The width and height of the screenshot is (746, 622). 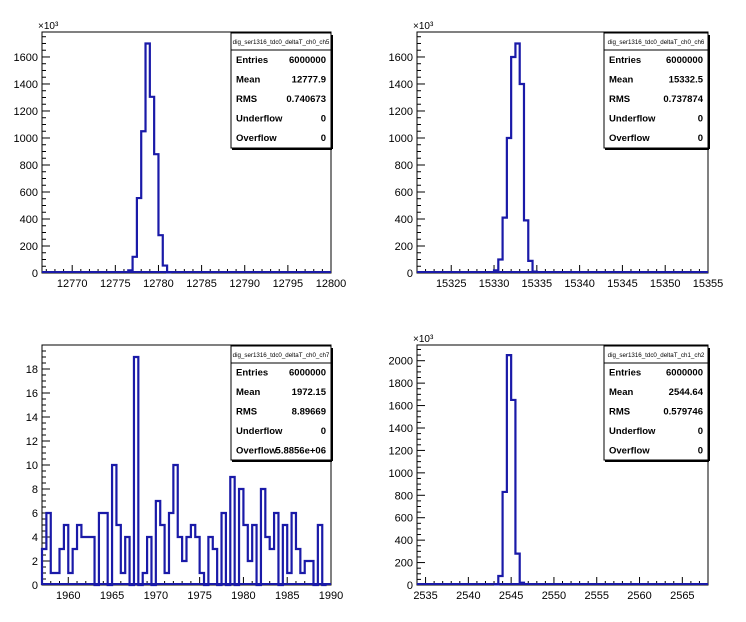 What do you see at coordinates (708, 284) in the screenshot?
I see `x-tick-label: 15355` at bounding box center [708, 284].